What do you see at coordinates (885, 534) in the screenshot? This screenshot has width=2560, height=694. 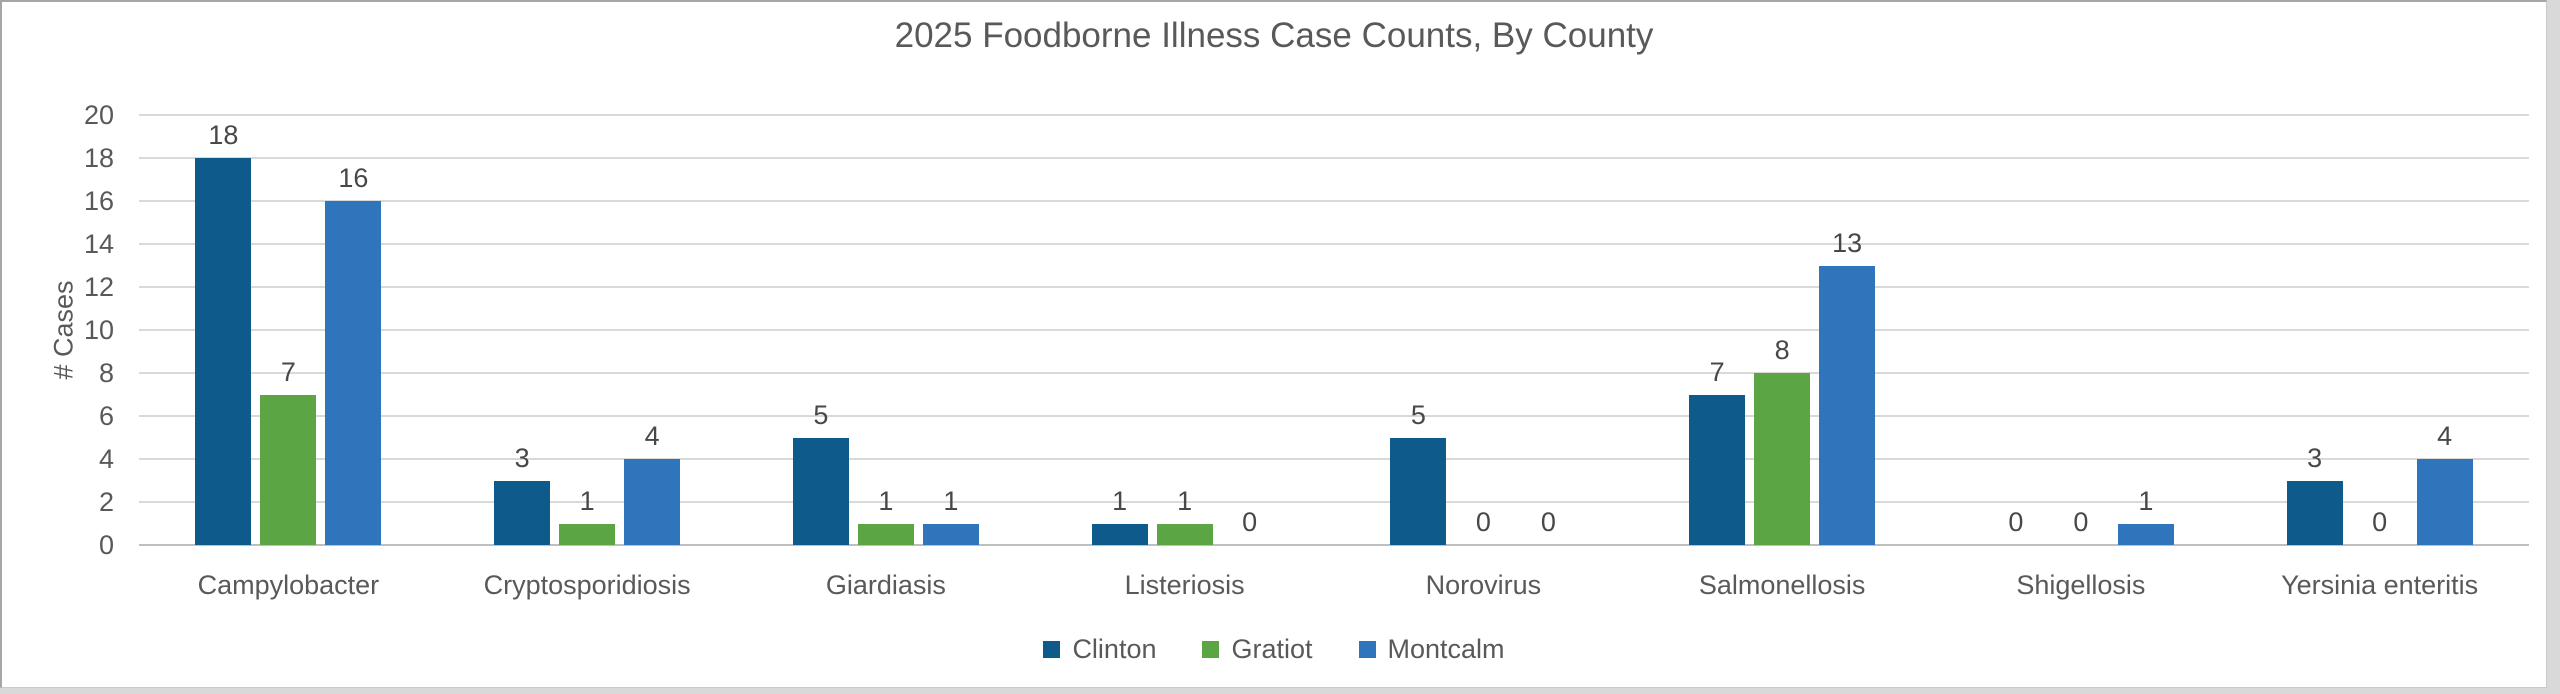 I see `bar-gratiot-giardiasis` at bounding box center [885, 534].